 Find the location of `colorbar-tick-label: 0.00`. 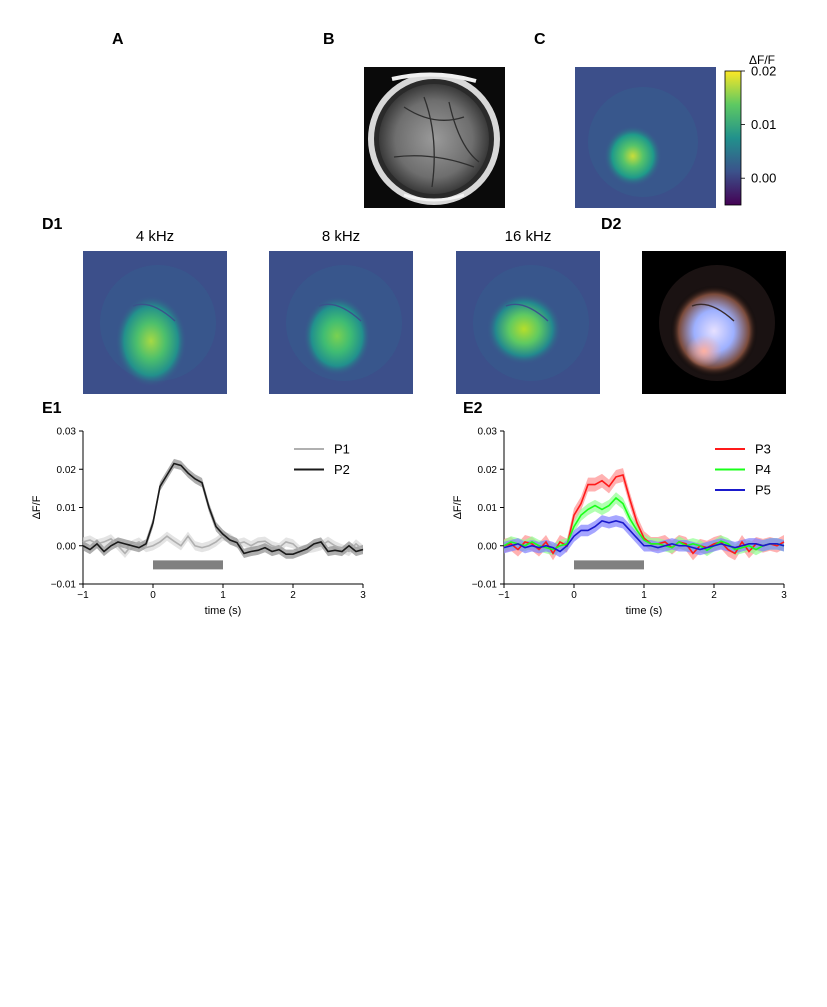

colorbar-tick-label: 0.00 is located at coordinates (763, 178).